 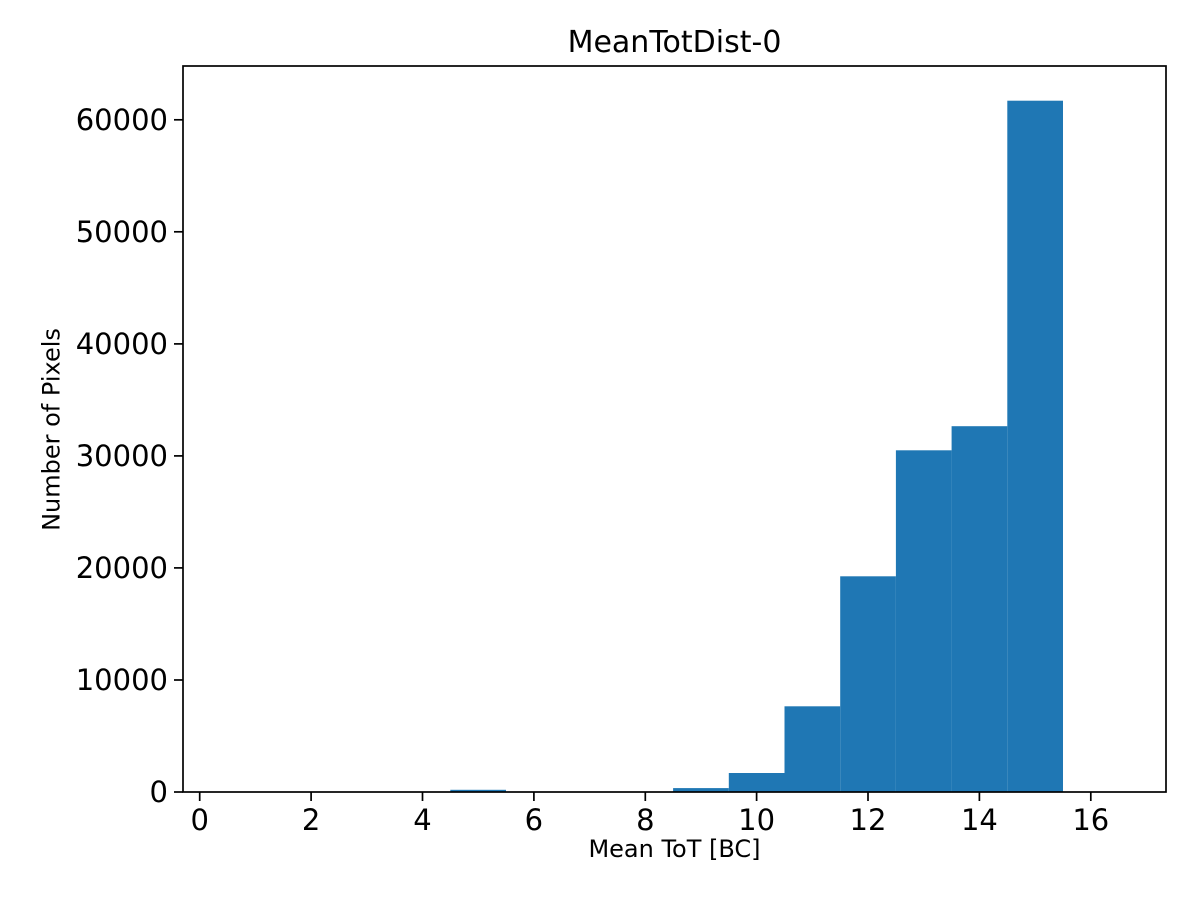 What do you see at coordinates (1090, 820) in the screenshot?
I see `x-tick-label: 16` at bounding box center [1090, 820].